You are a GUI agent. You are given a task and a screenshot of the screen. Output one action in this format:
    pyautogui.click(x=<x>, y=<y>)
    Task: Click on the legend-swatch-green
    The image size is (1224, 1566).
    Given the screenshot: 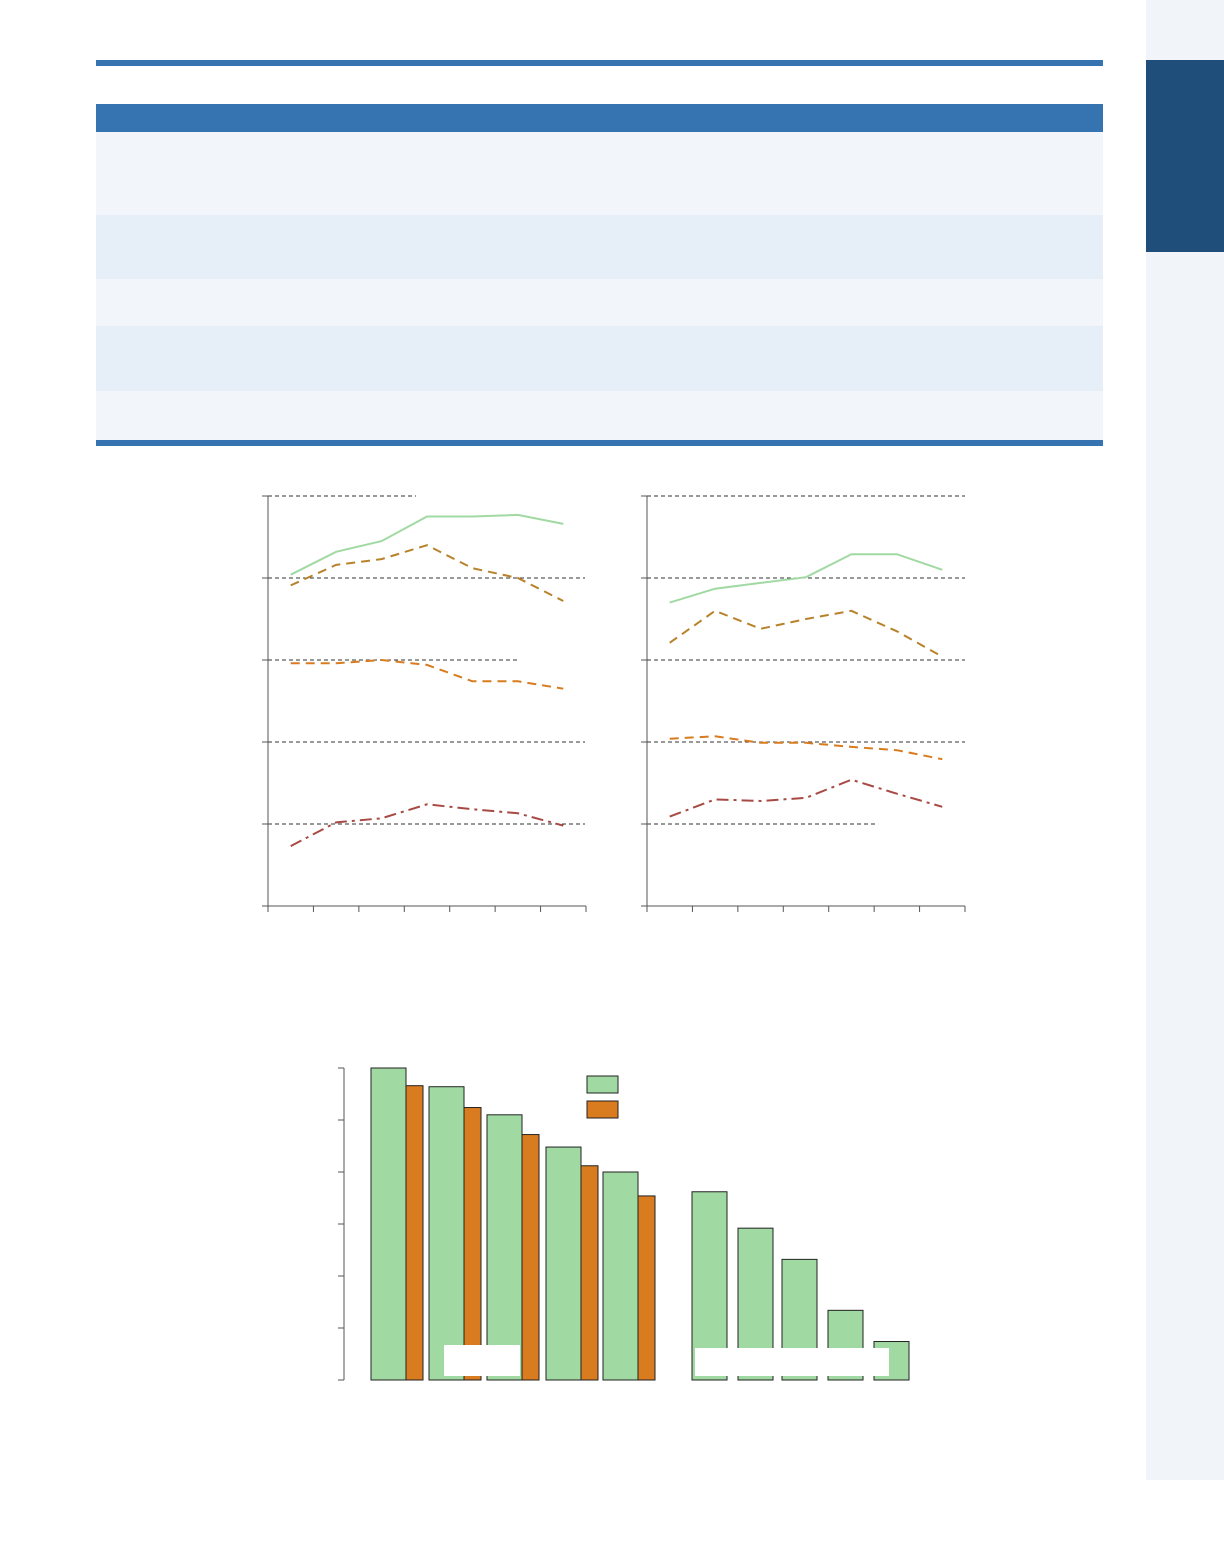 What is the action you would take?
    pyautogui.click(x=602, y=1084)
    